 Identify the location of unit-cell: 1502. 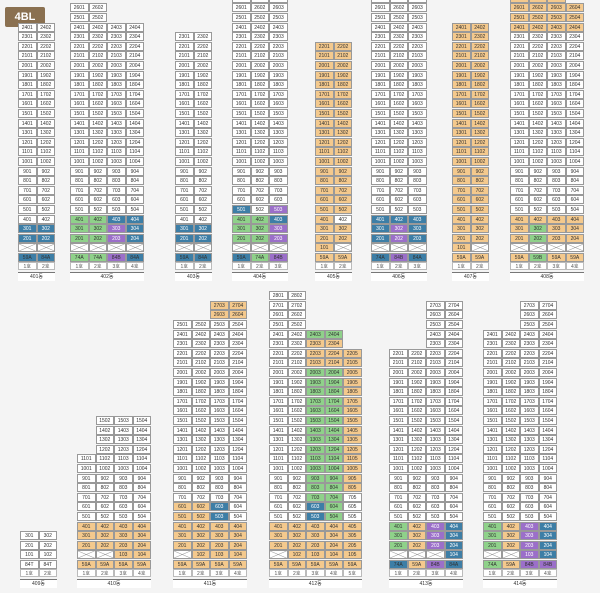
(296, 420).